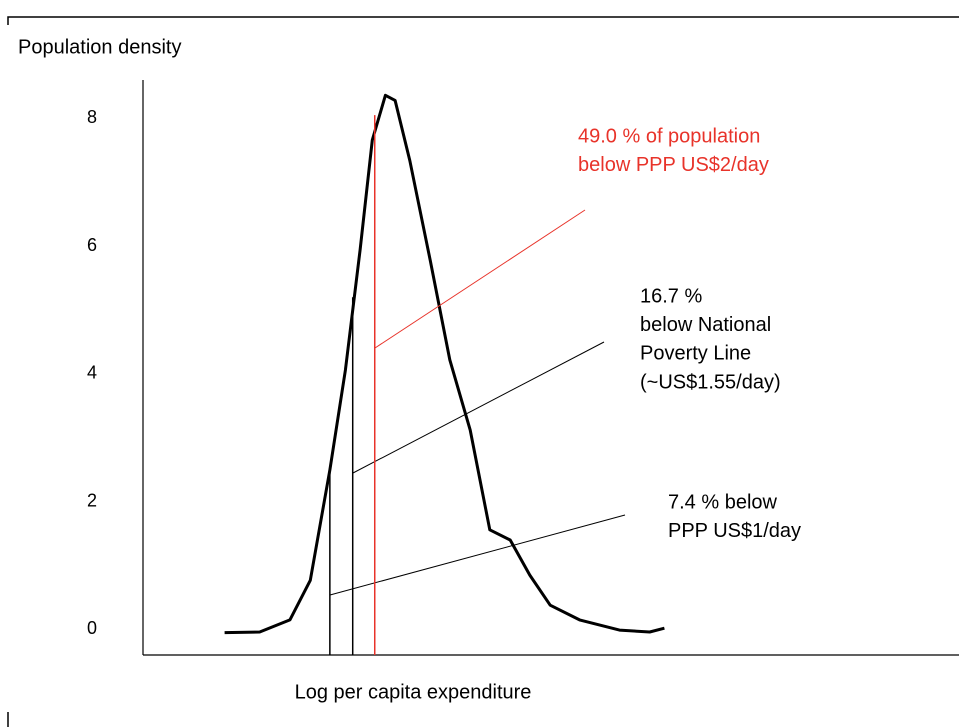  I want to click on annotation: 16.7 %, so click(671, 296).